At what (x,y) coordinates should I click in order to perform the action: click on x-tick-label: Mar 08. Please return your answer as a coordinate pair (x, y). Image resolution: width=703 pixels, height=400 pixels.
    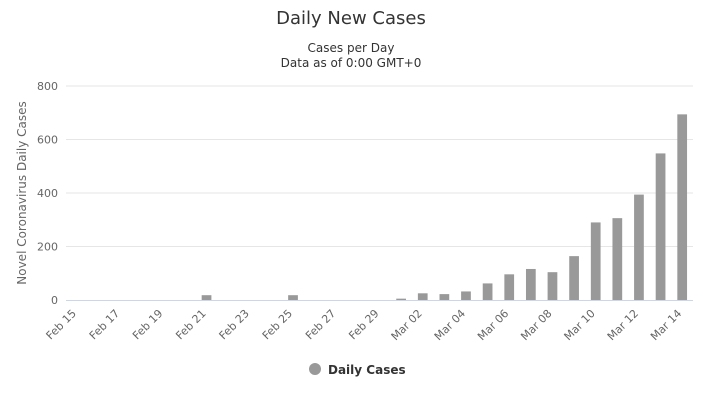
    Looking at the image, I should click on (536, 325).